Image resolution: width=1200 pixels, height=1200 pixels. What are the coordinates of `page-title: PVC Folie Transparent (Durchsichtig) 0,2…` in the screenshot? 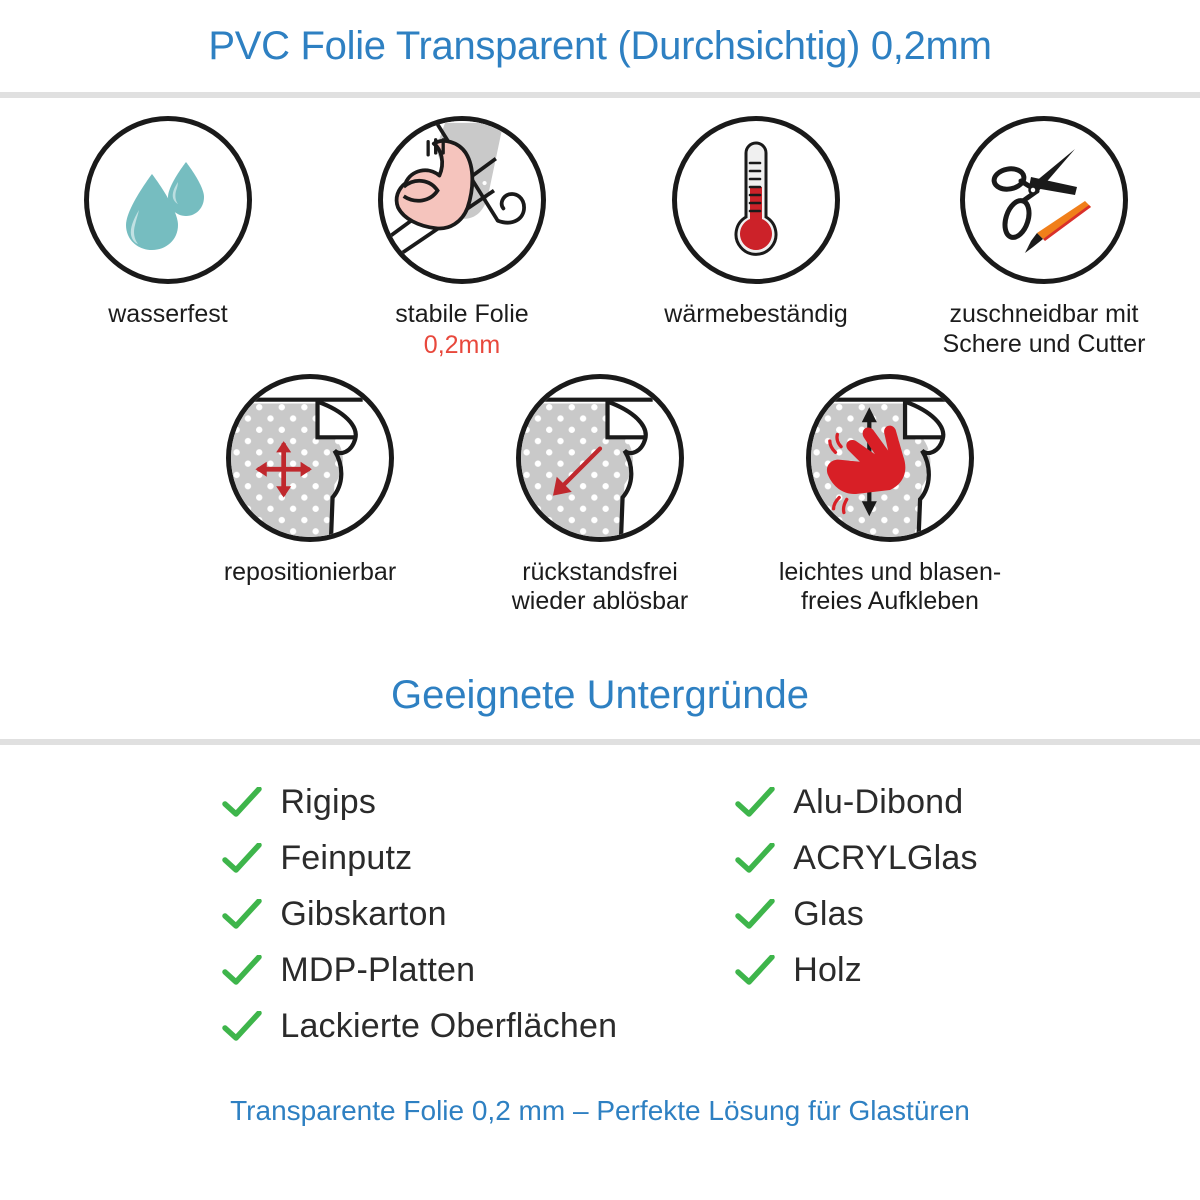 It's located at (600, 45).